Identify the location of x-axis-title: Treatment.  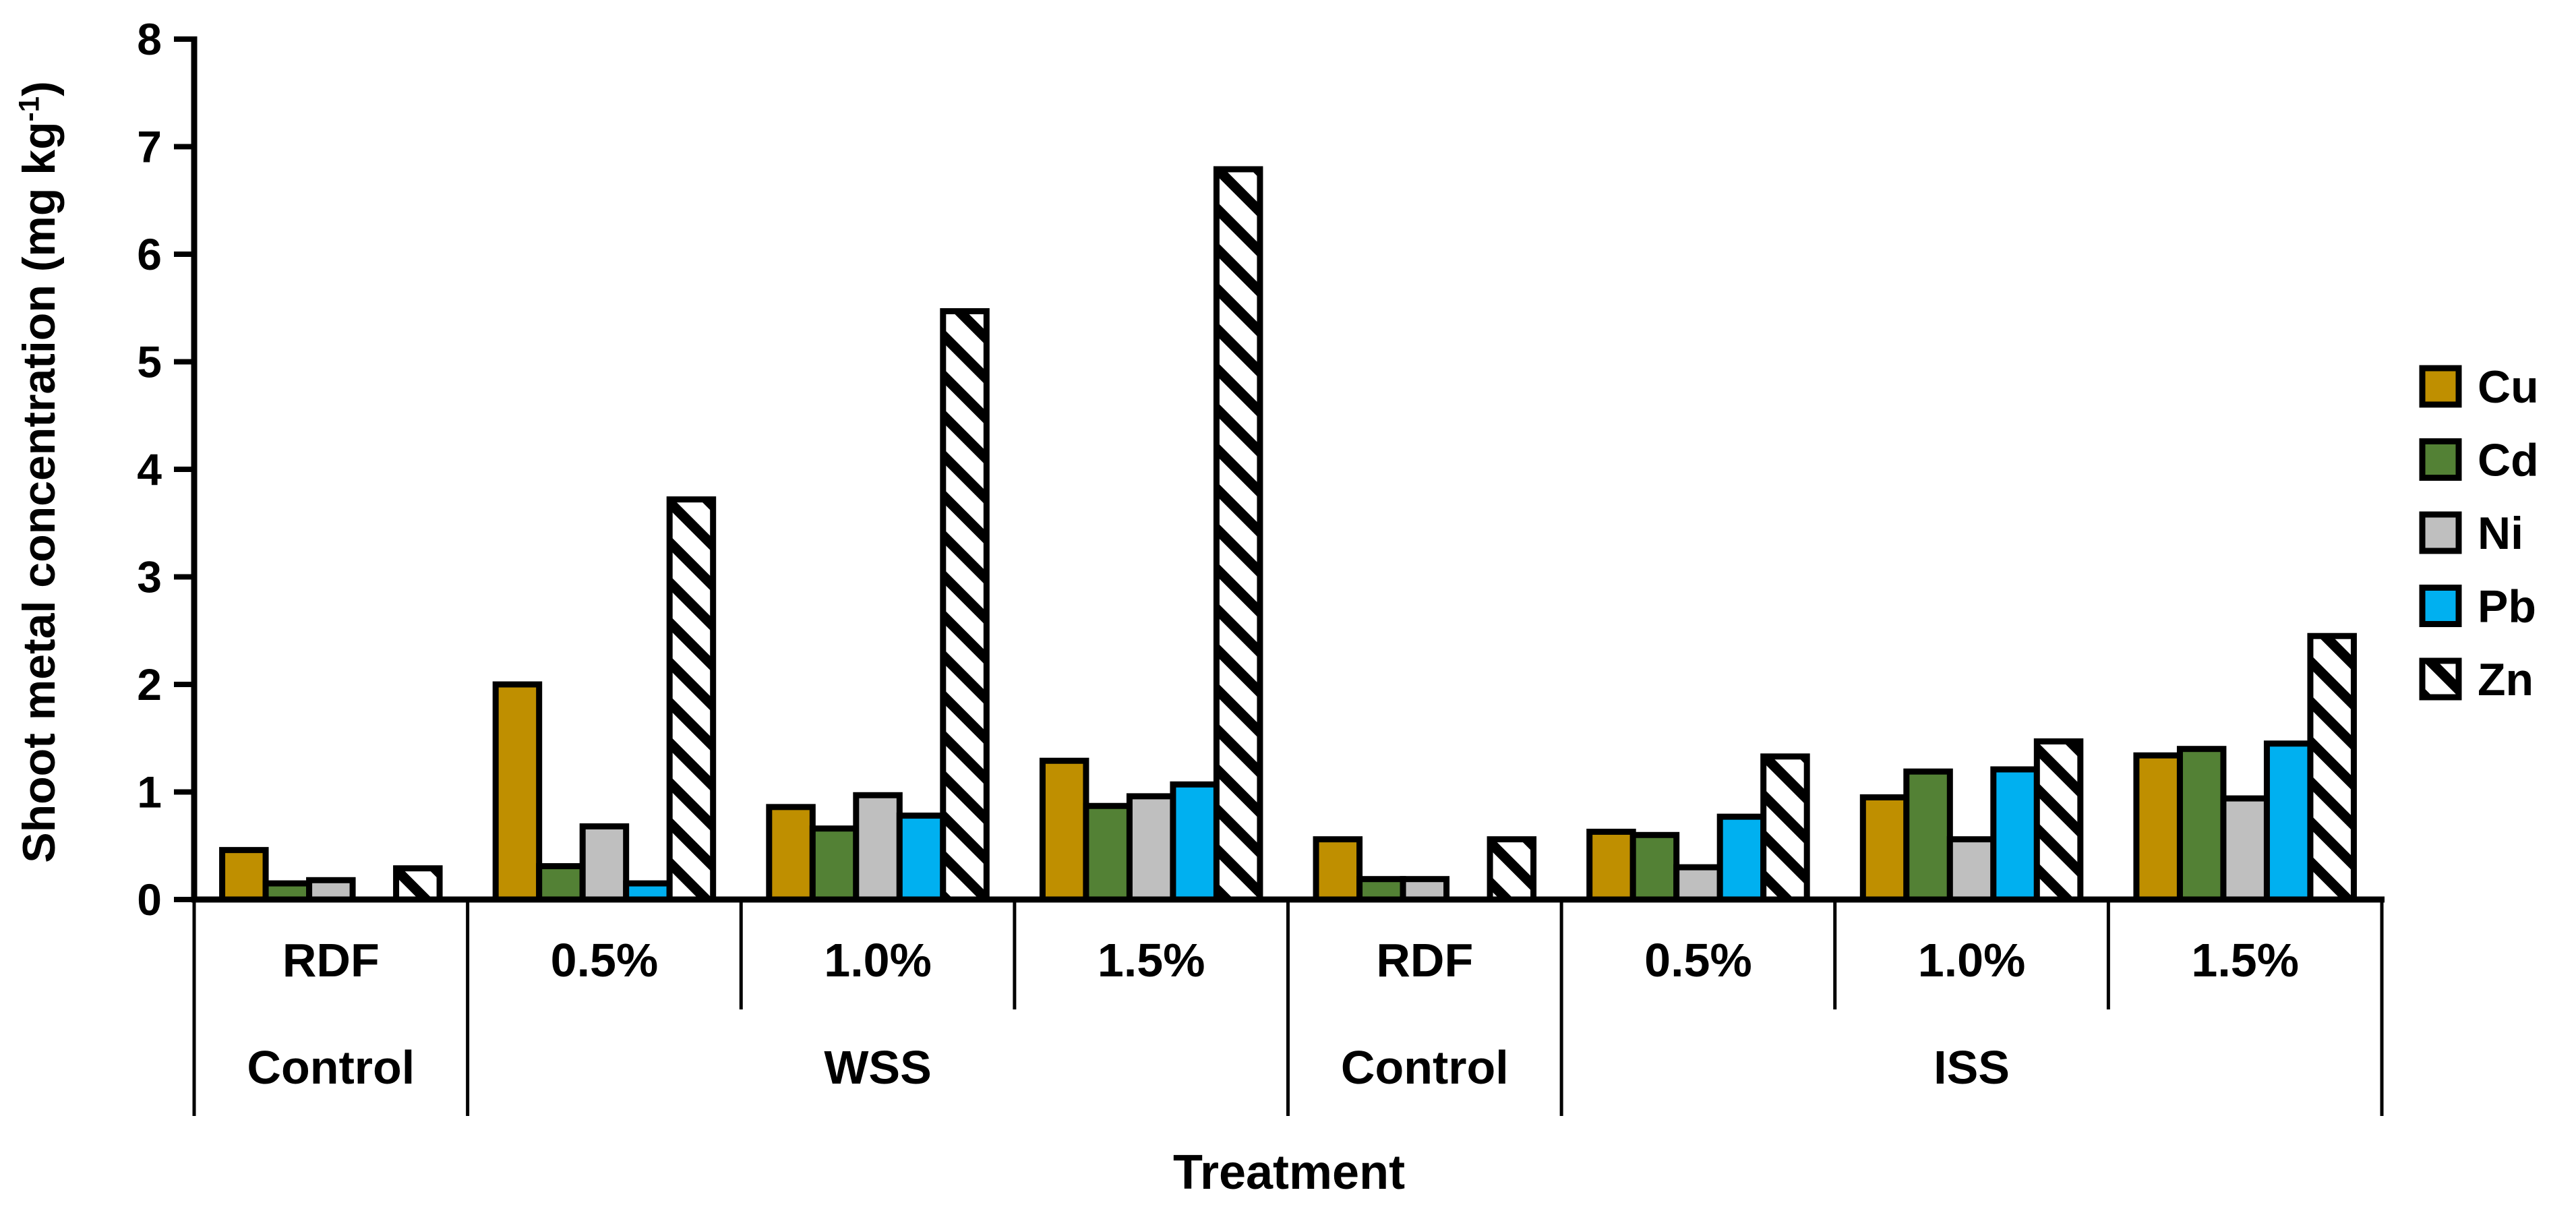
(1289, 1173).